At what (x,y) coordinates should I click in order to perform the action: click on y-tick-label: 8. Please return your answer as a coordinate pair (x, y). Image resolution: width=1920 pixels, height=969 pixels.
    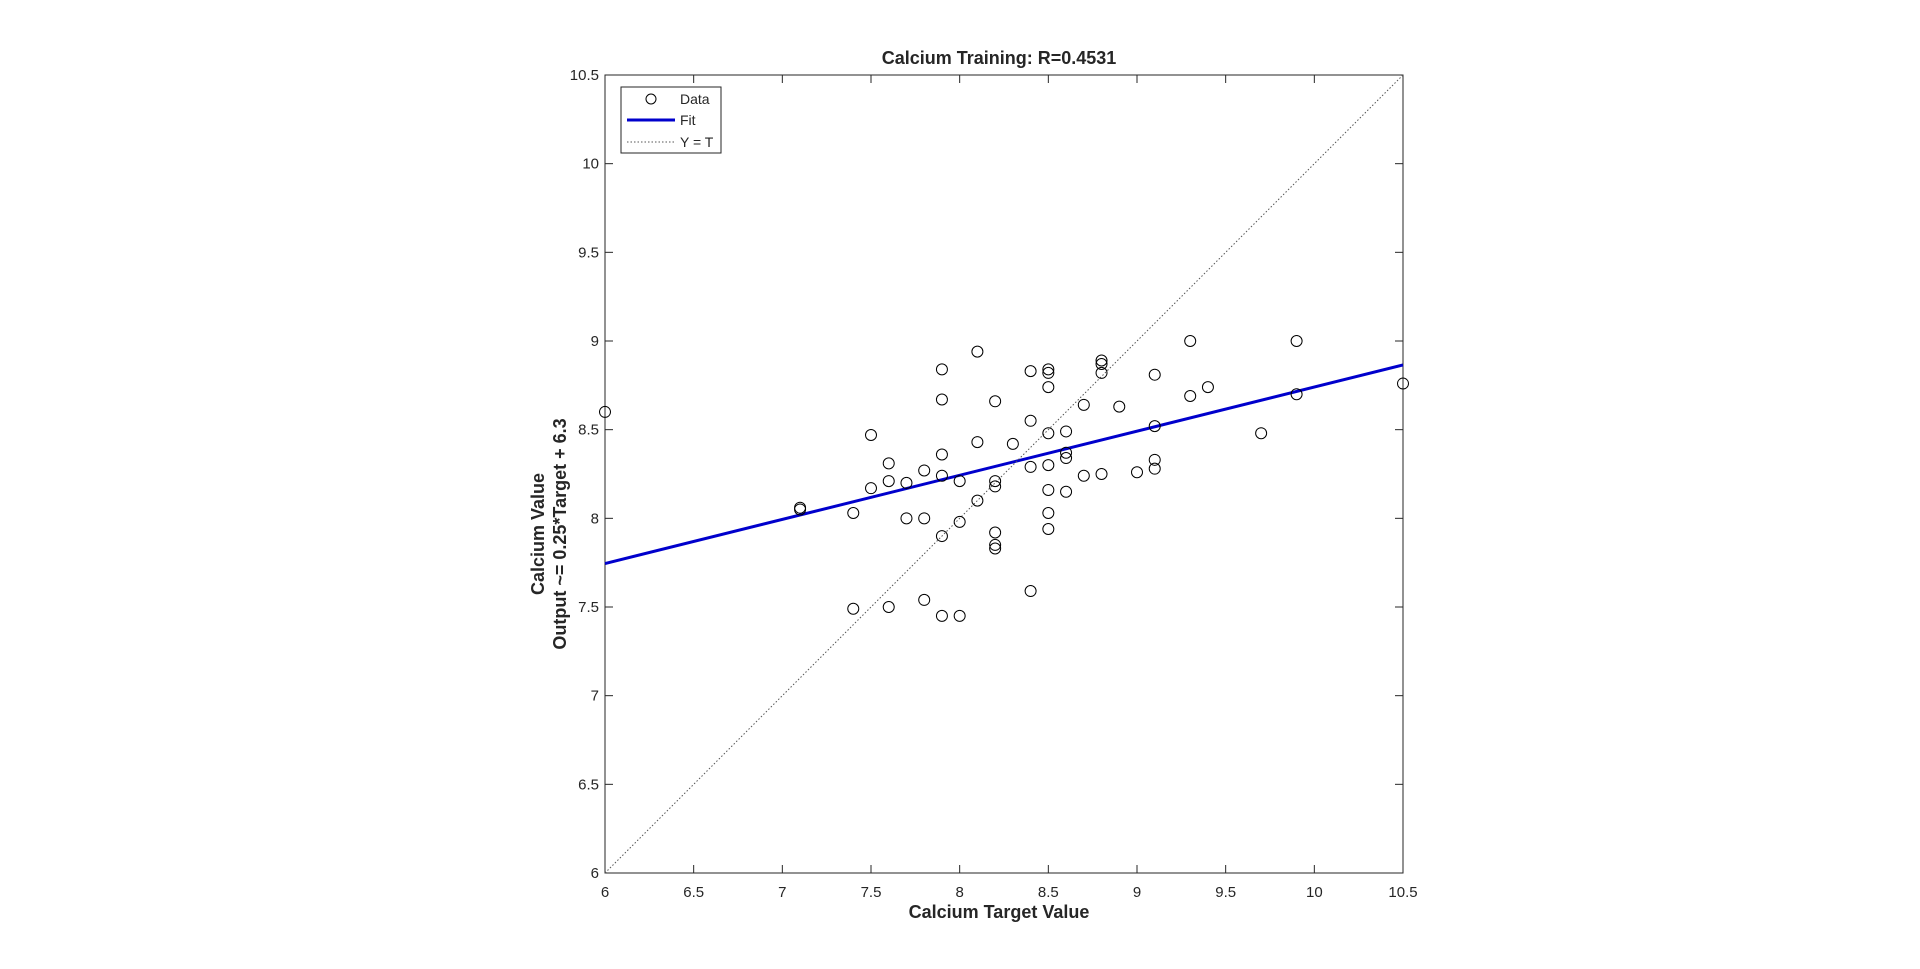
    Looking at the image, I should click on (595, 518).